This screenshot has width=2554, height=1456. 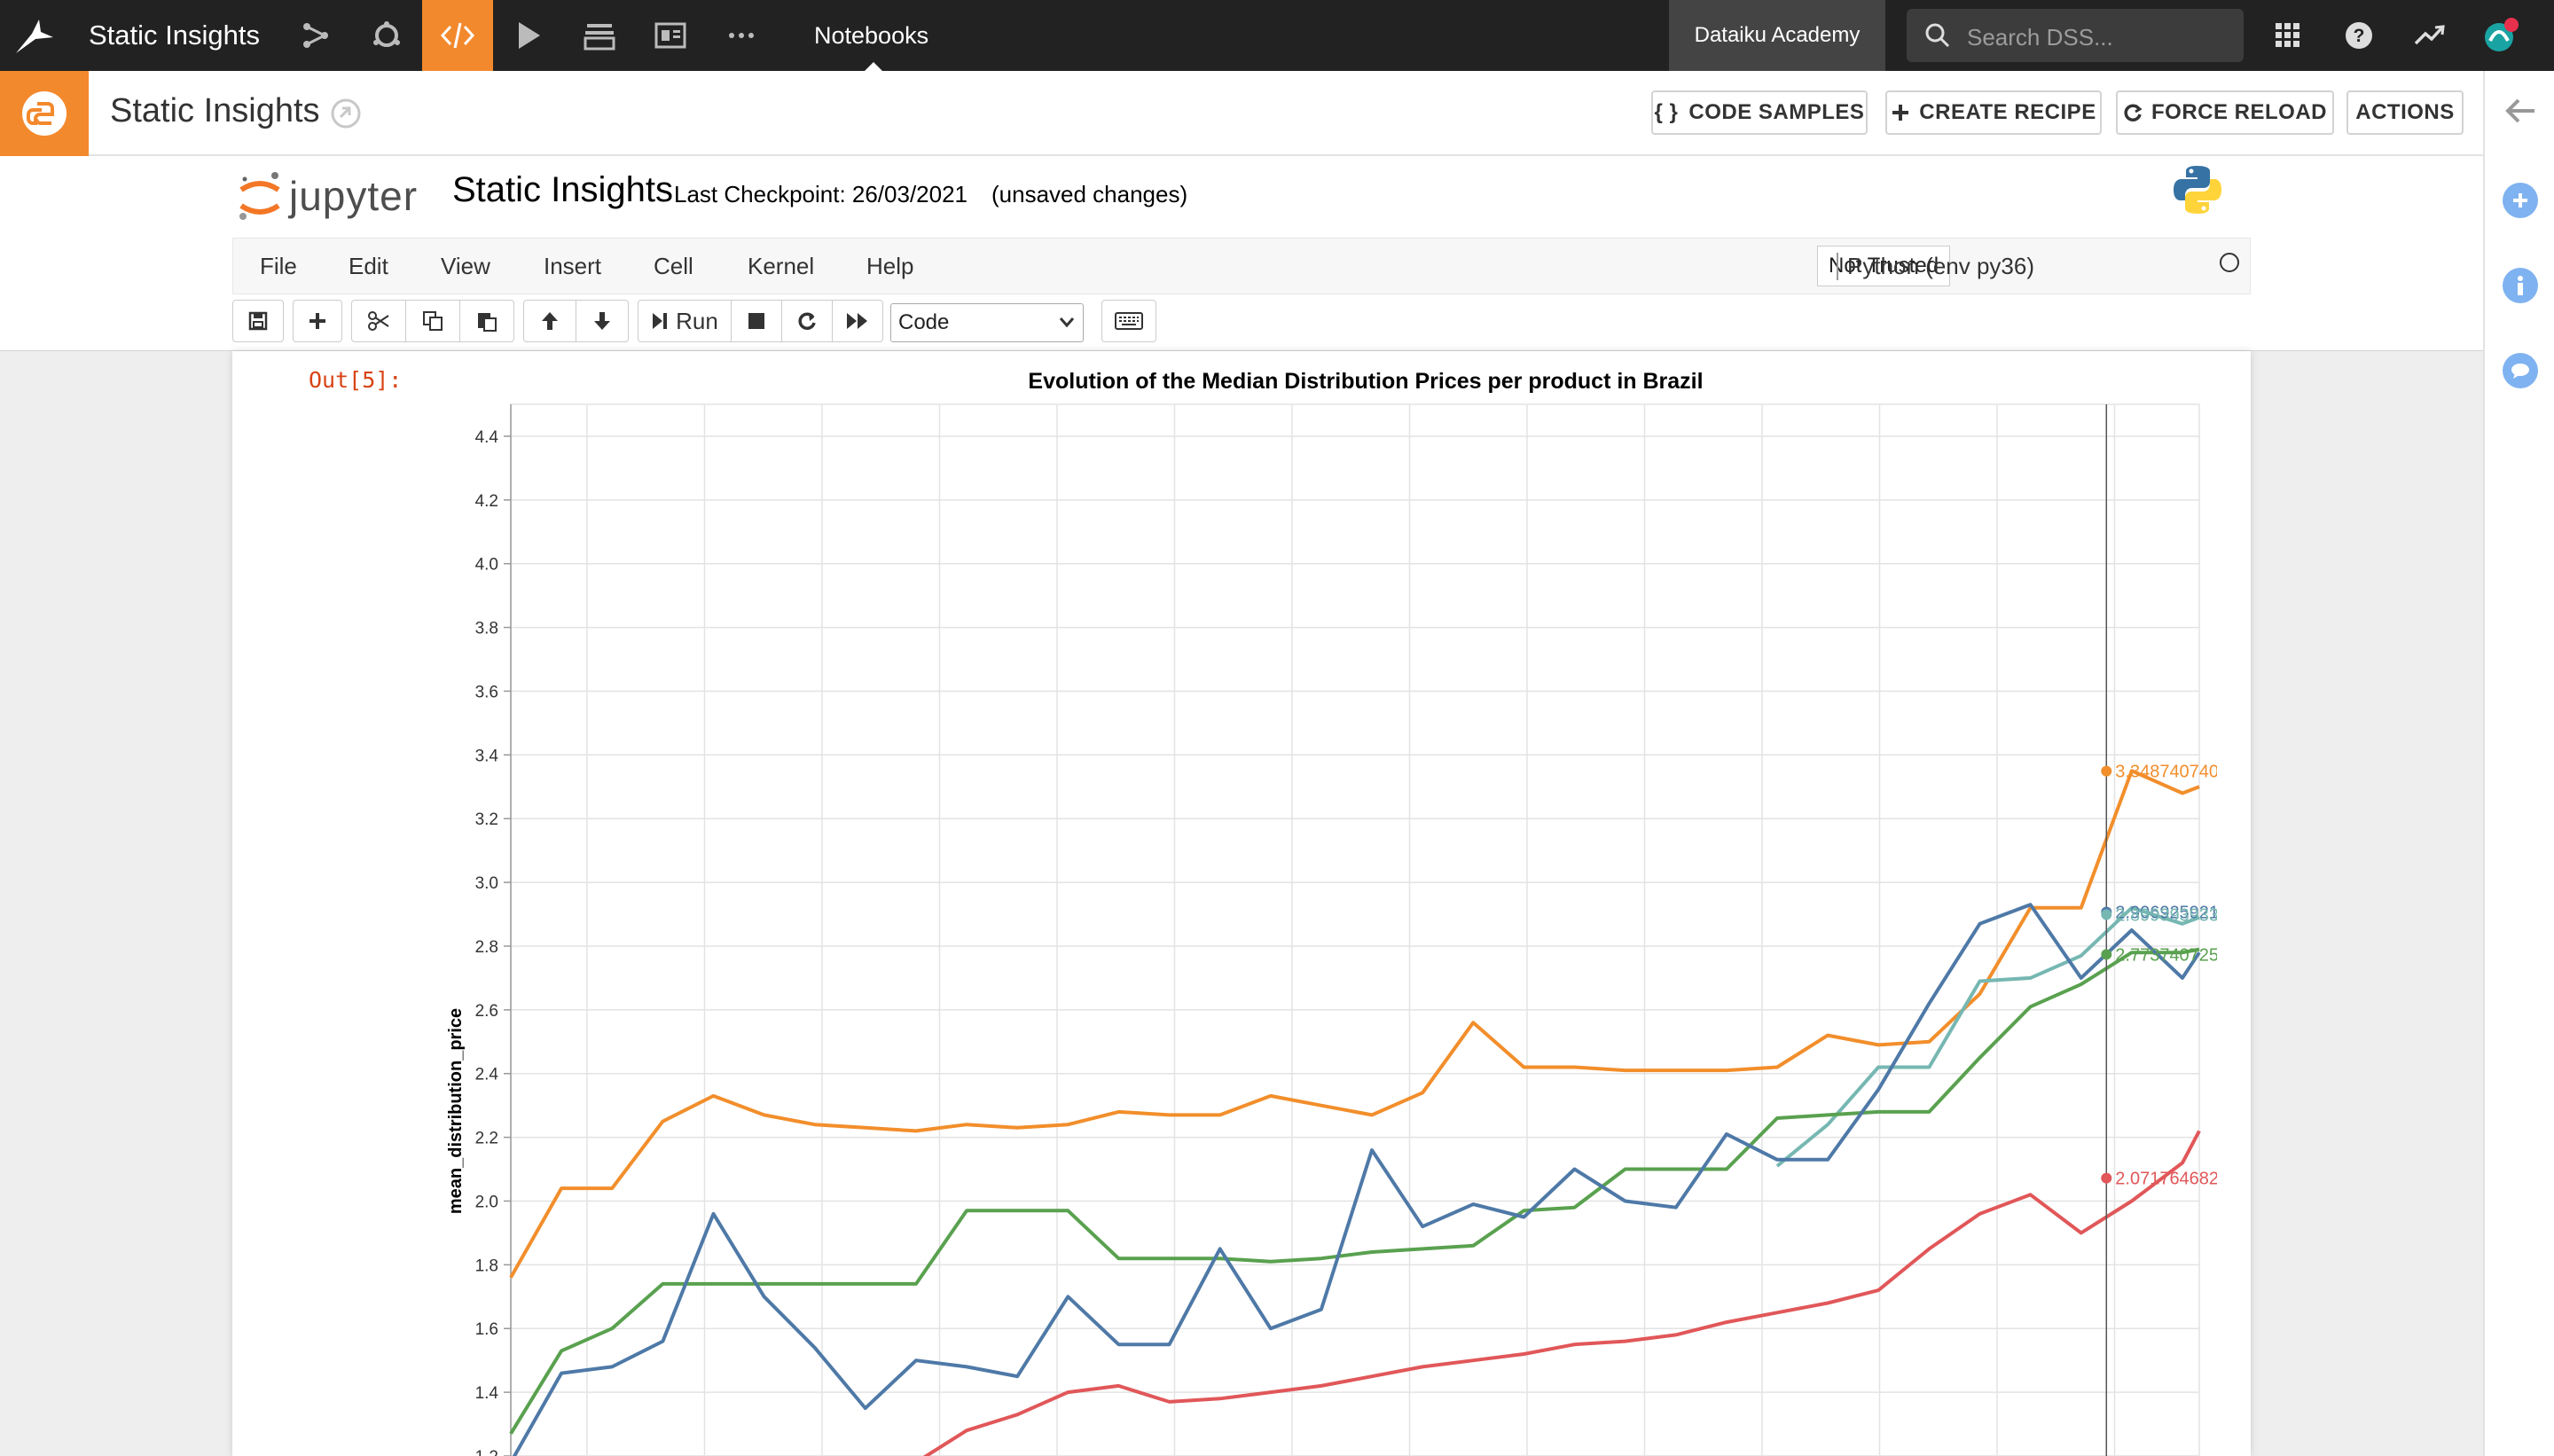 I want to click on last-checkpoint: Last Checkpoint: 26/03/2021, so click(x=821, y=194).